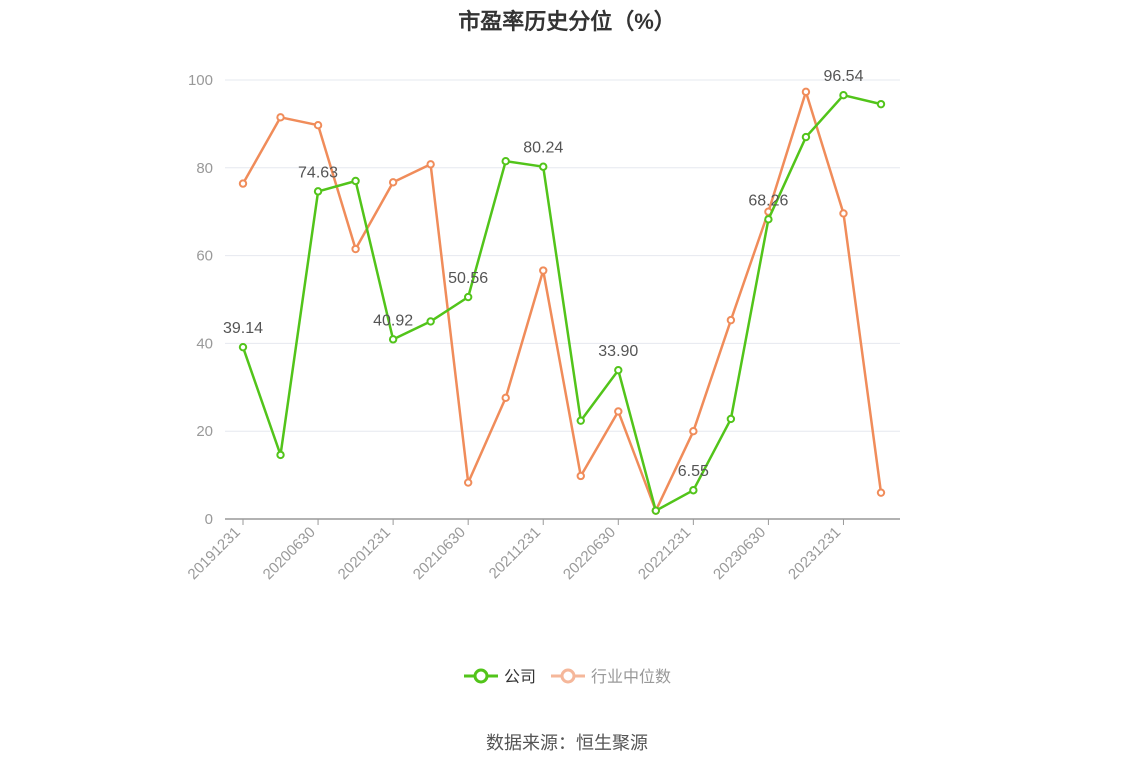  I want to click on legend-item-industry: 行业中位数, so click(611, 677).